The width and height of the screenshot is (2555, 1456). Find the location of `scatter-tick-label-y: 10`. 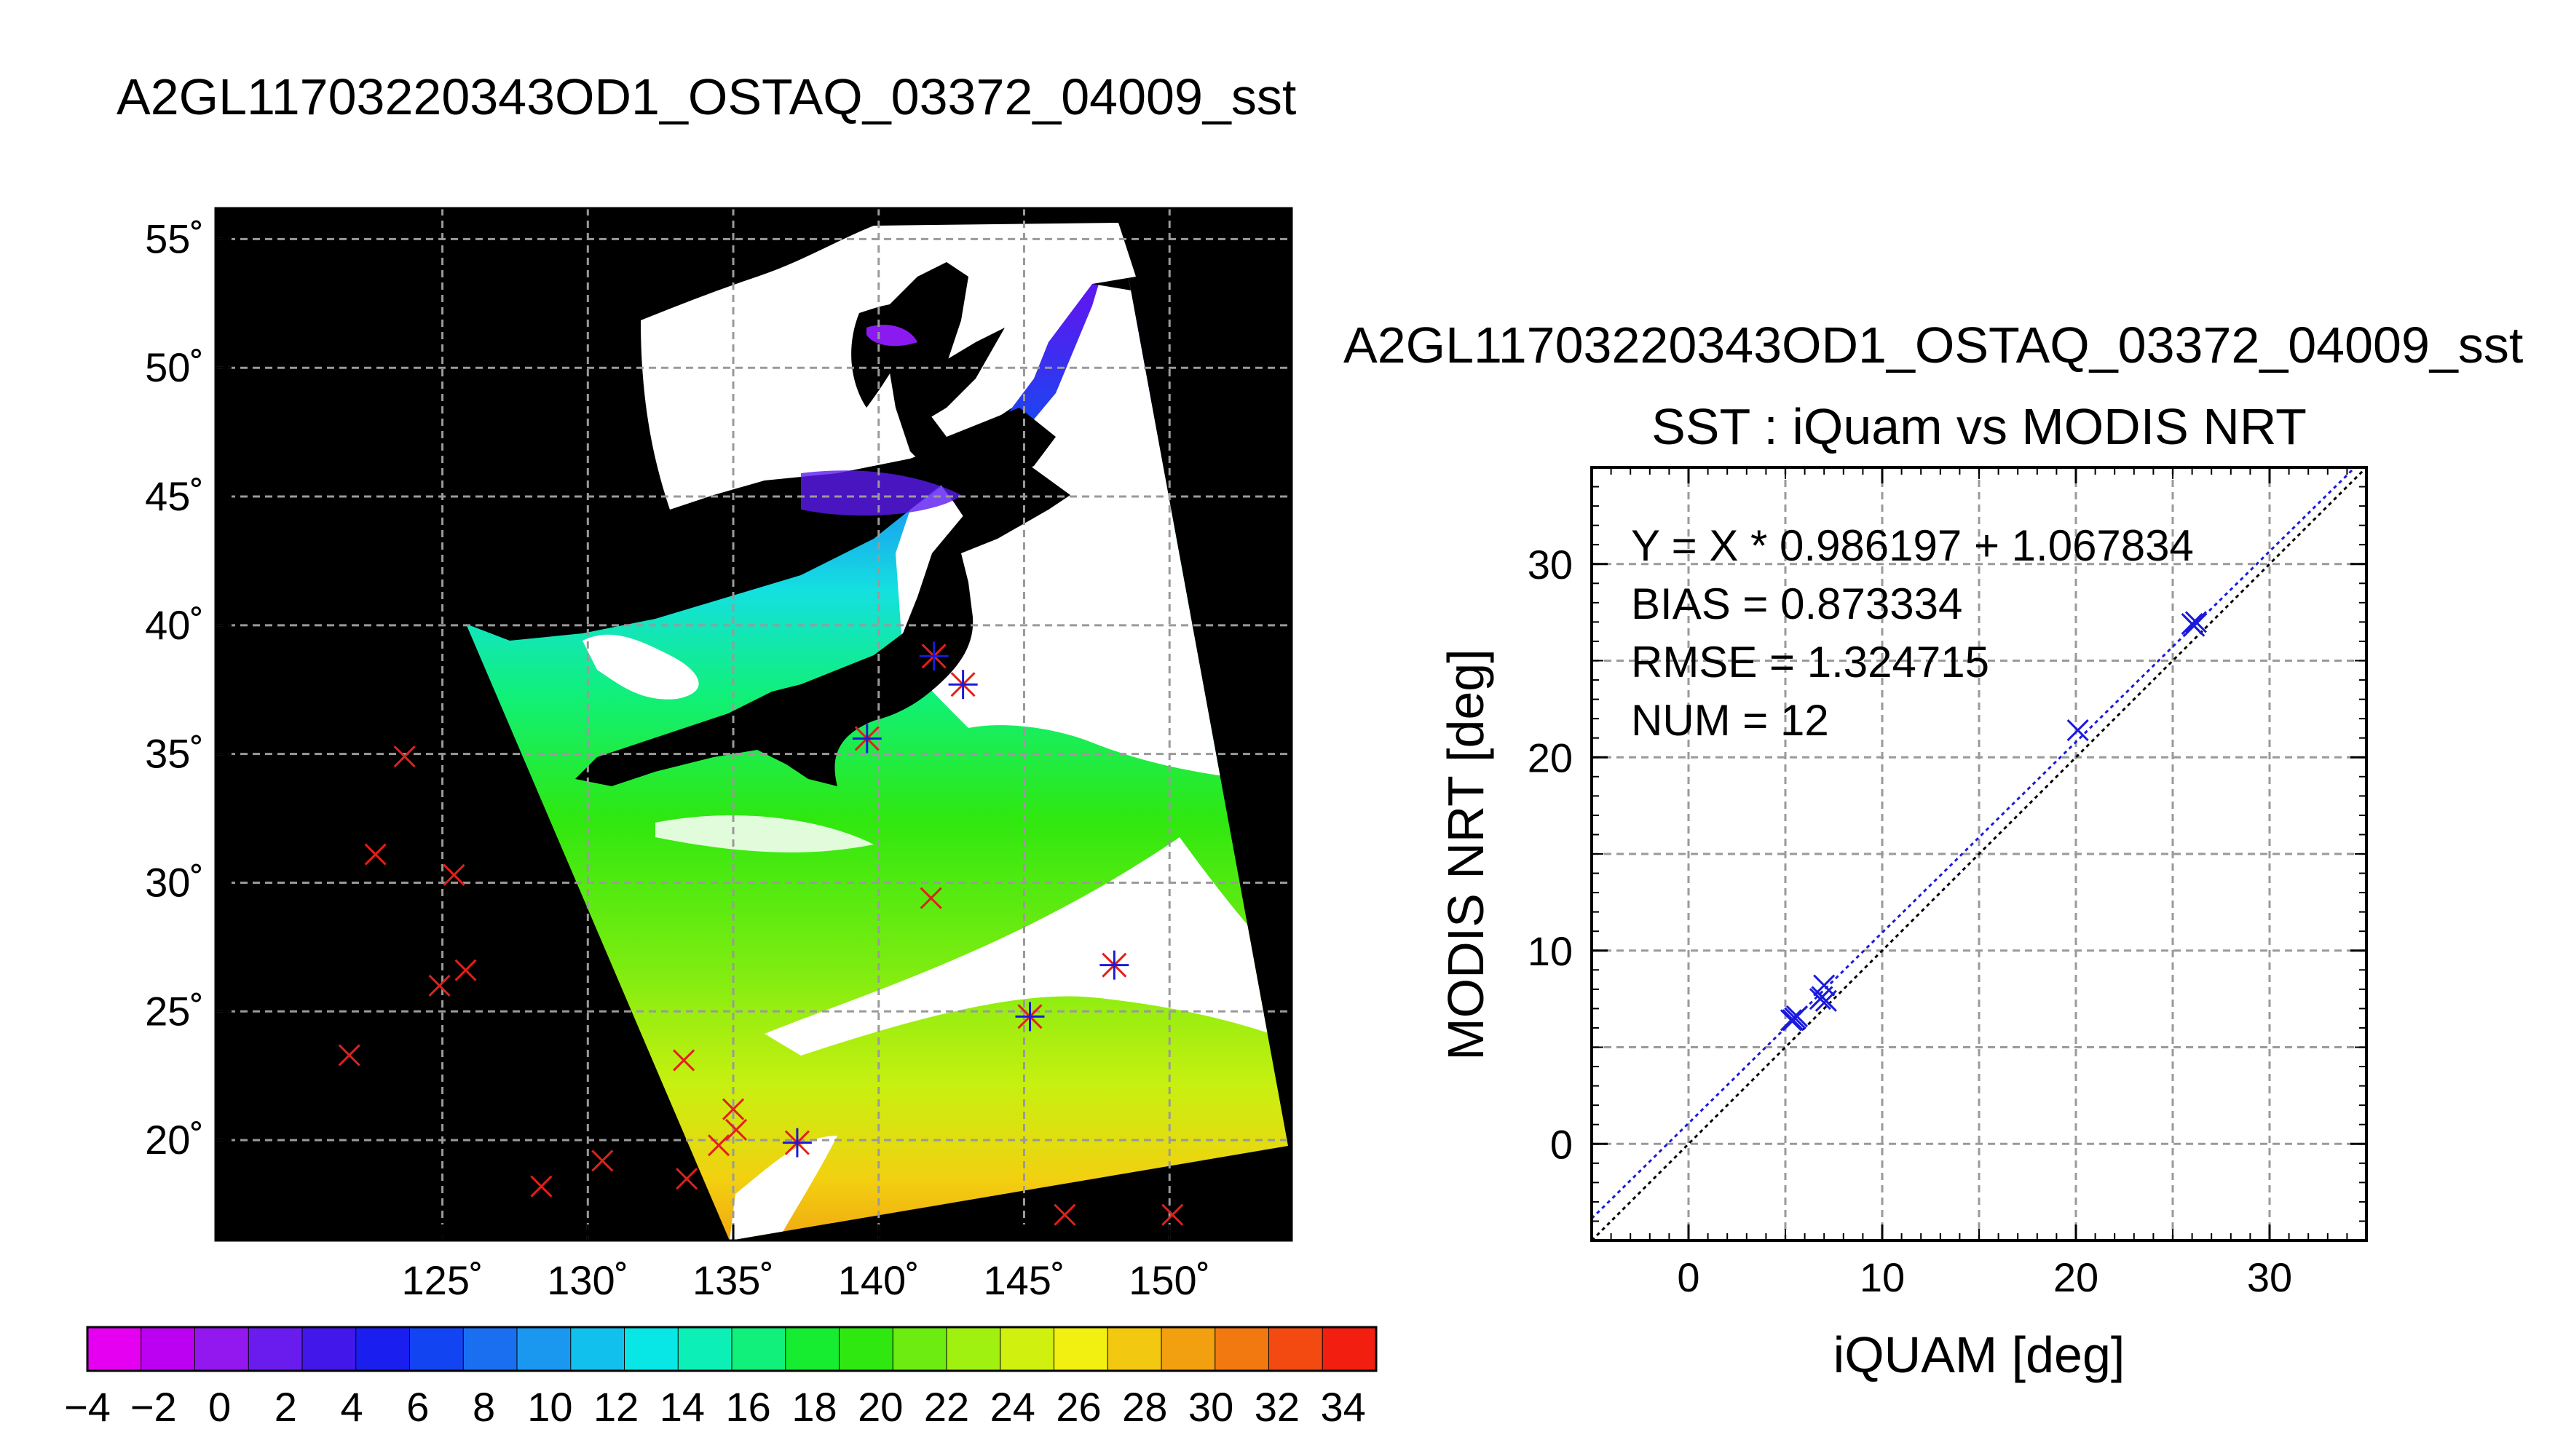

scatter-tick-label-y: 10 is located at coordinates (1550, 951).